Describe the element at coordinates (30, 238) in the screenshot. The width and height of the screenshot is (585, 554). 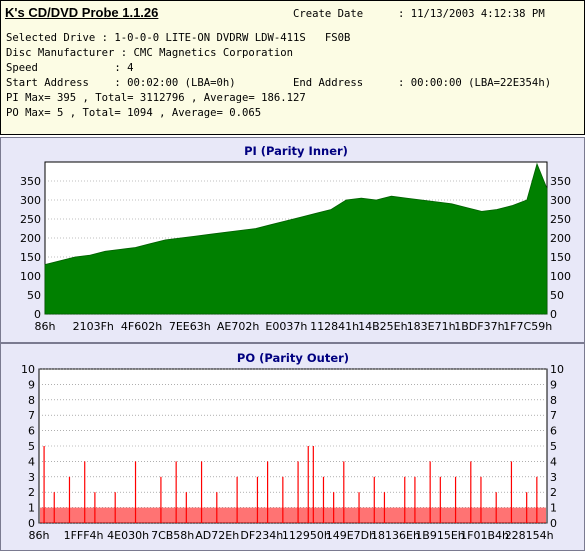
I see `y-tick-label-left: 200` at that location.